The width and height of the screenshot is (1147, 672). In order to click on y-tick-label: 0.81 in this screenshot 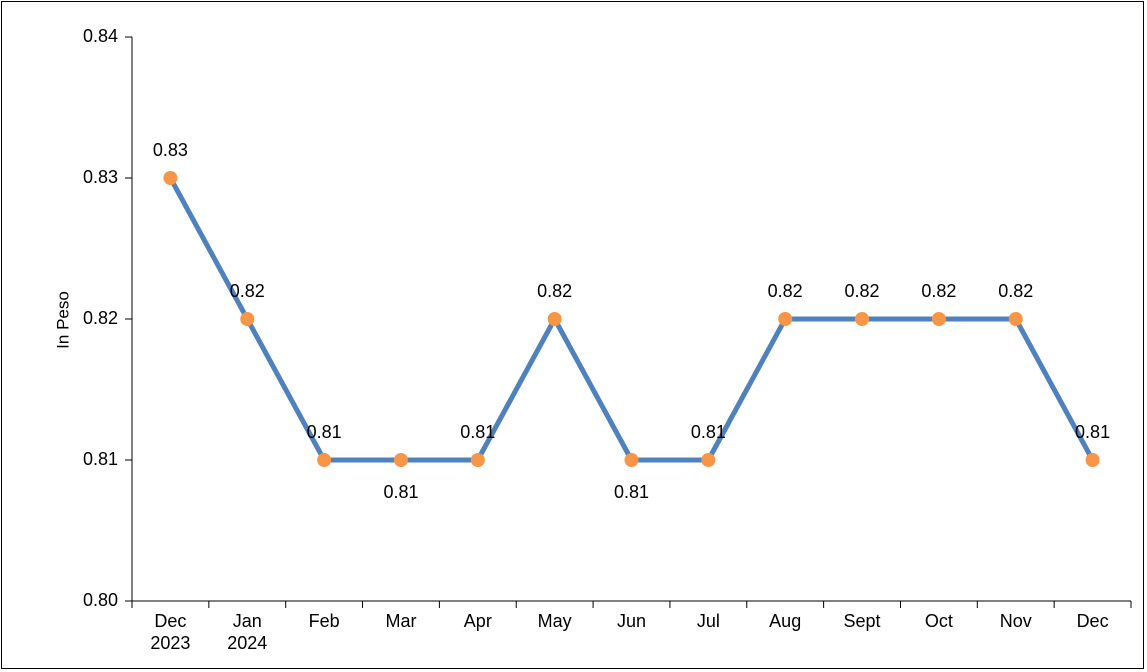, I will do `click(100, 459)`.